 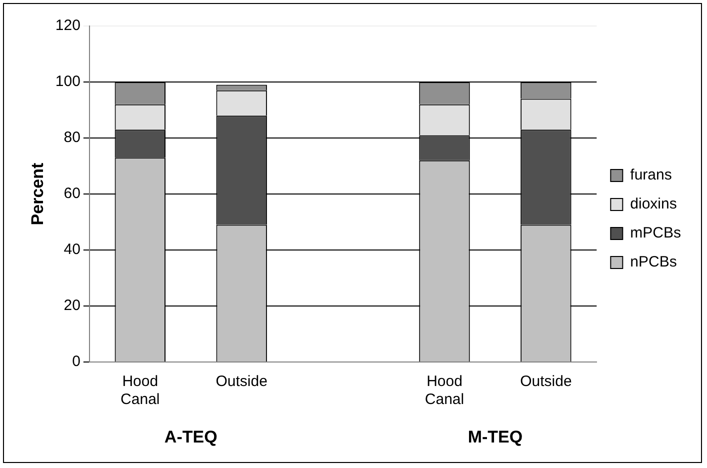 What do you see at coordinates (191, 437) in the screenshot?
I see `text: A-TEQ` at bounding box center [191, 437].